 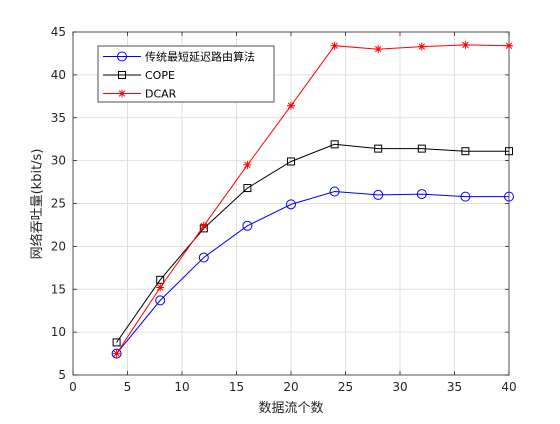 I want to click on y-tick-label: 45, so click(x=58, y=32).